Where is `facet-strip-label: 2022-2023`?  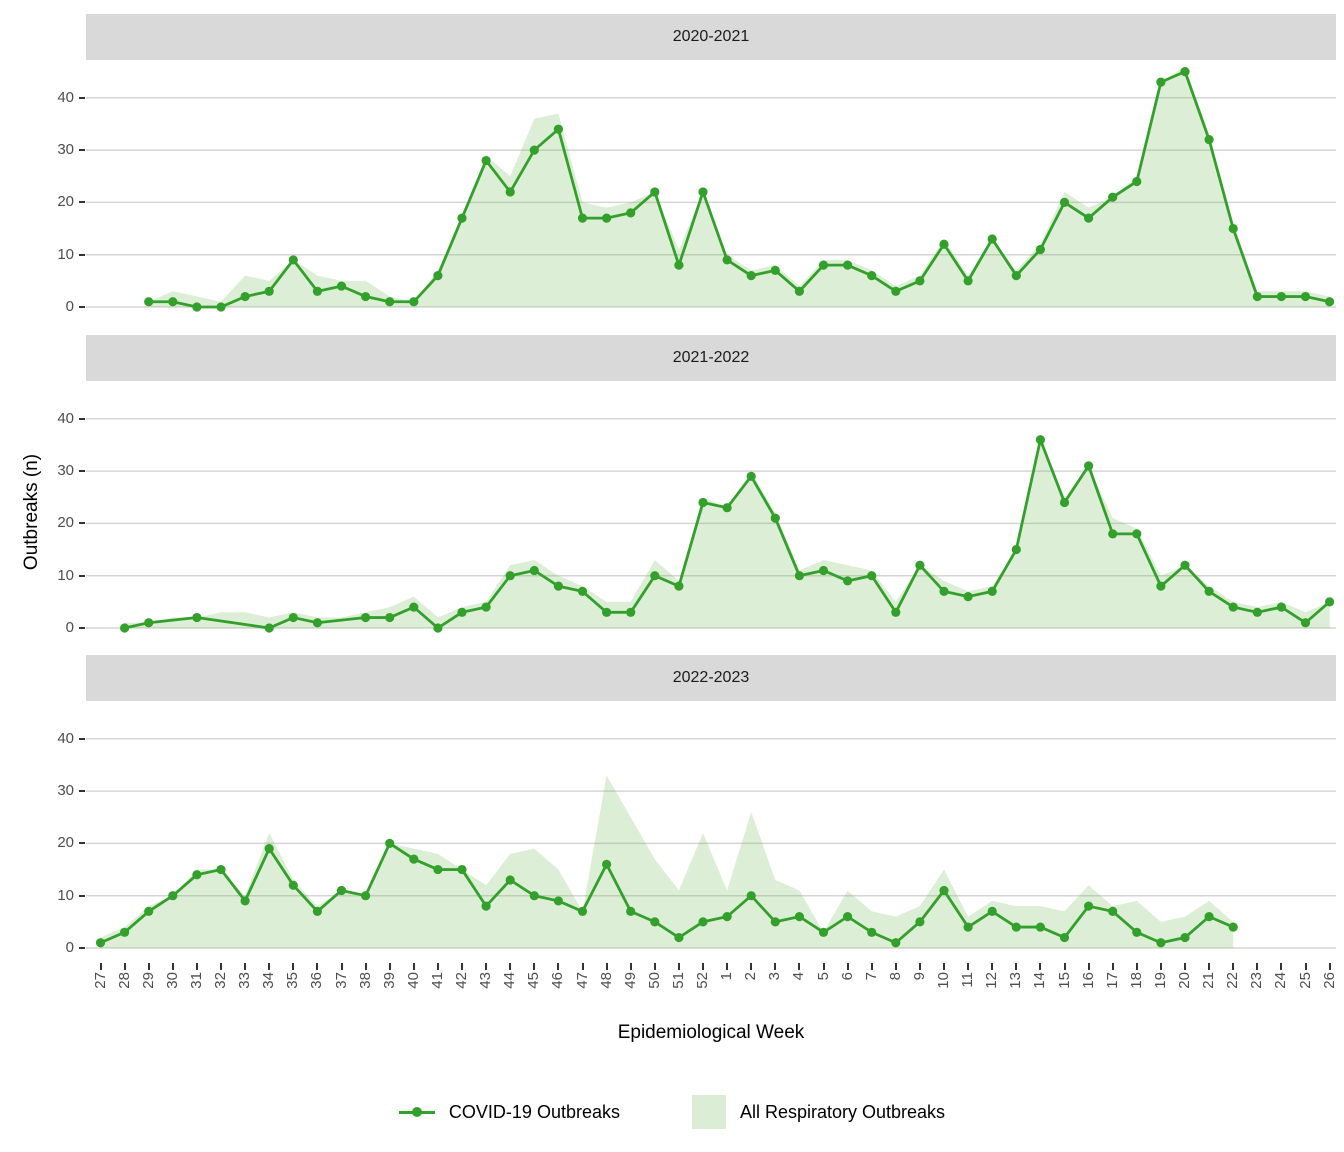
facet-strip-label: 2022-2023 is located at coordinates (711, 677).